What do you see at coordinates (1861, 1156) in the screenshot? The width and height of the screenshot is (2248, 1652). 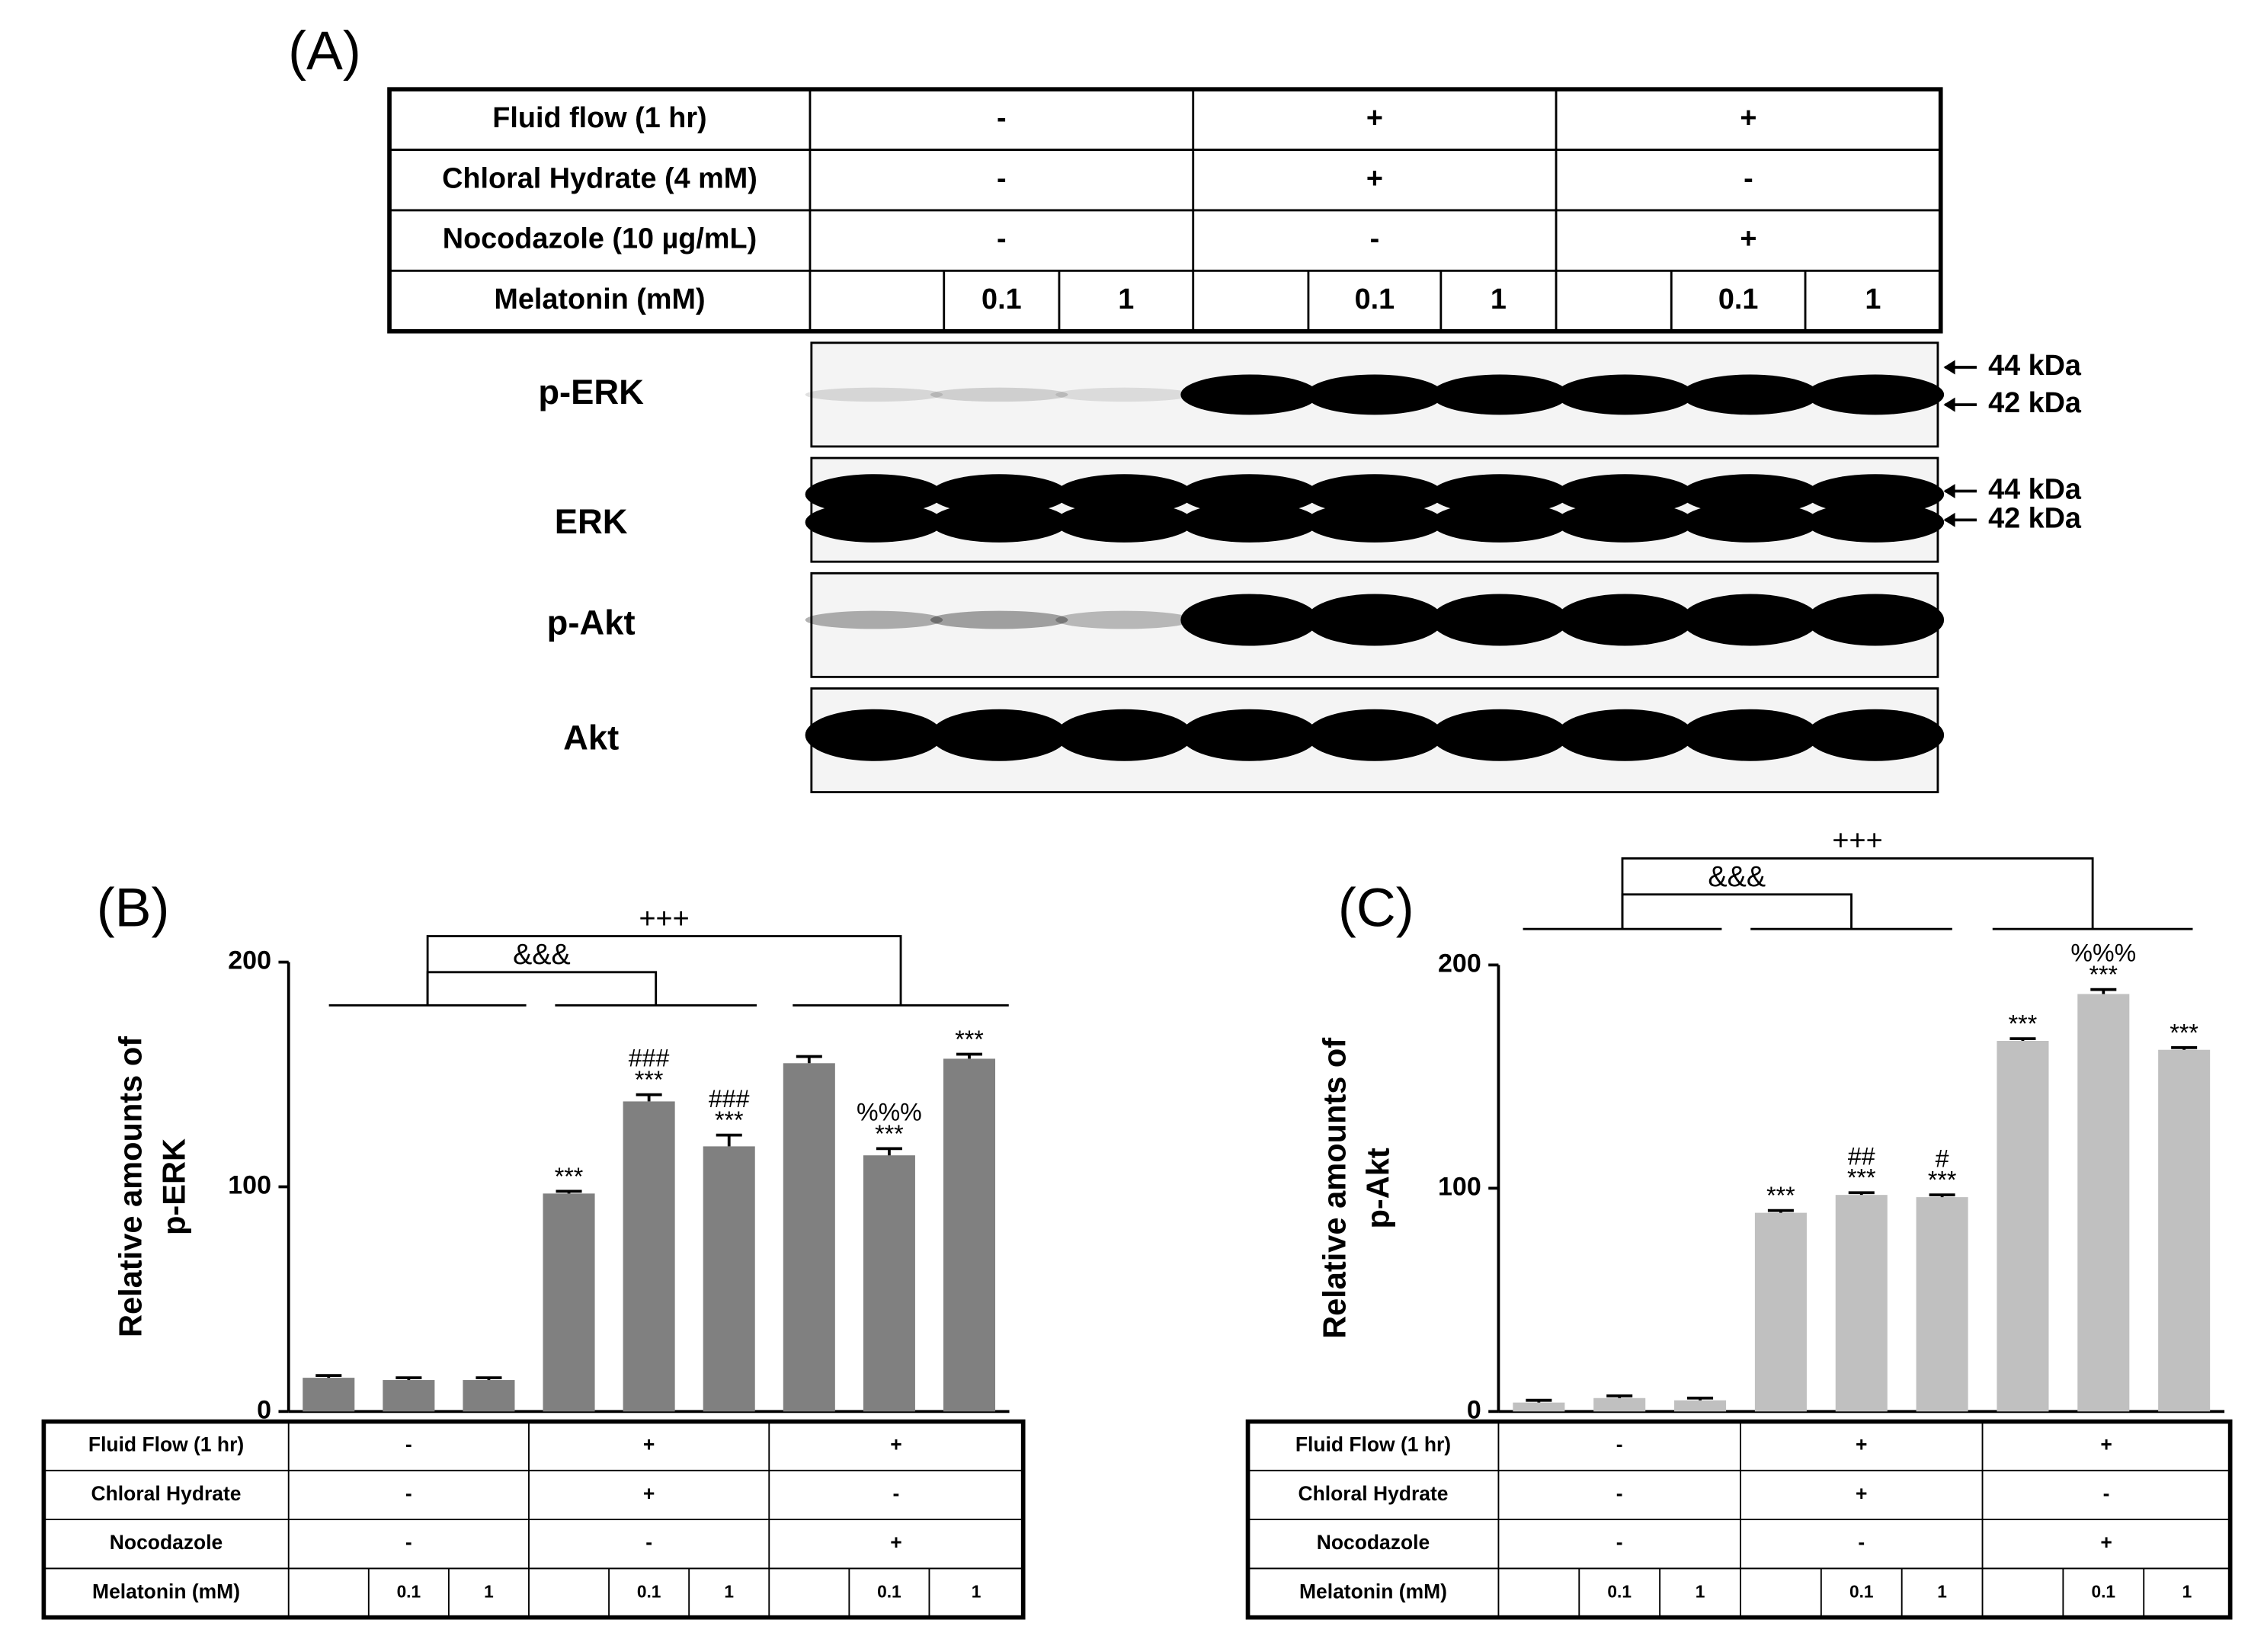 I see `significance: ##` at bounding box center [1861, 1156].